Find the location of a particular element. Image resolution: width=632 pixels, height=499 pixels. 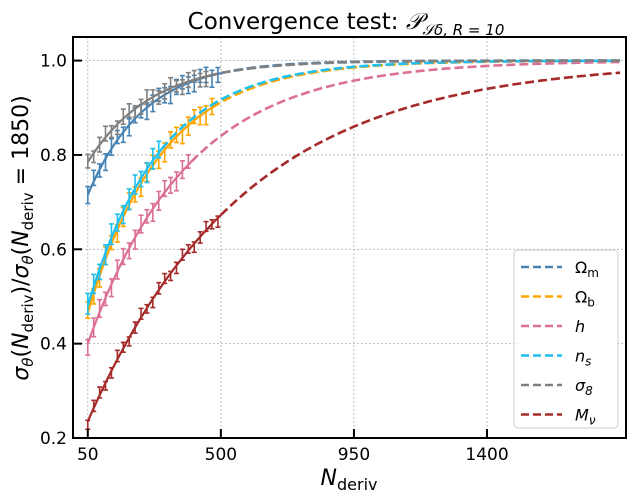

x-axis-label: Nderiv is located at coordinates (349, 480).